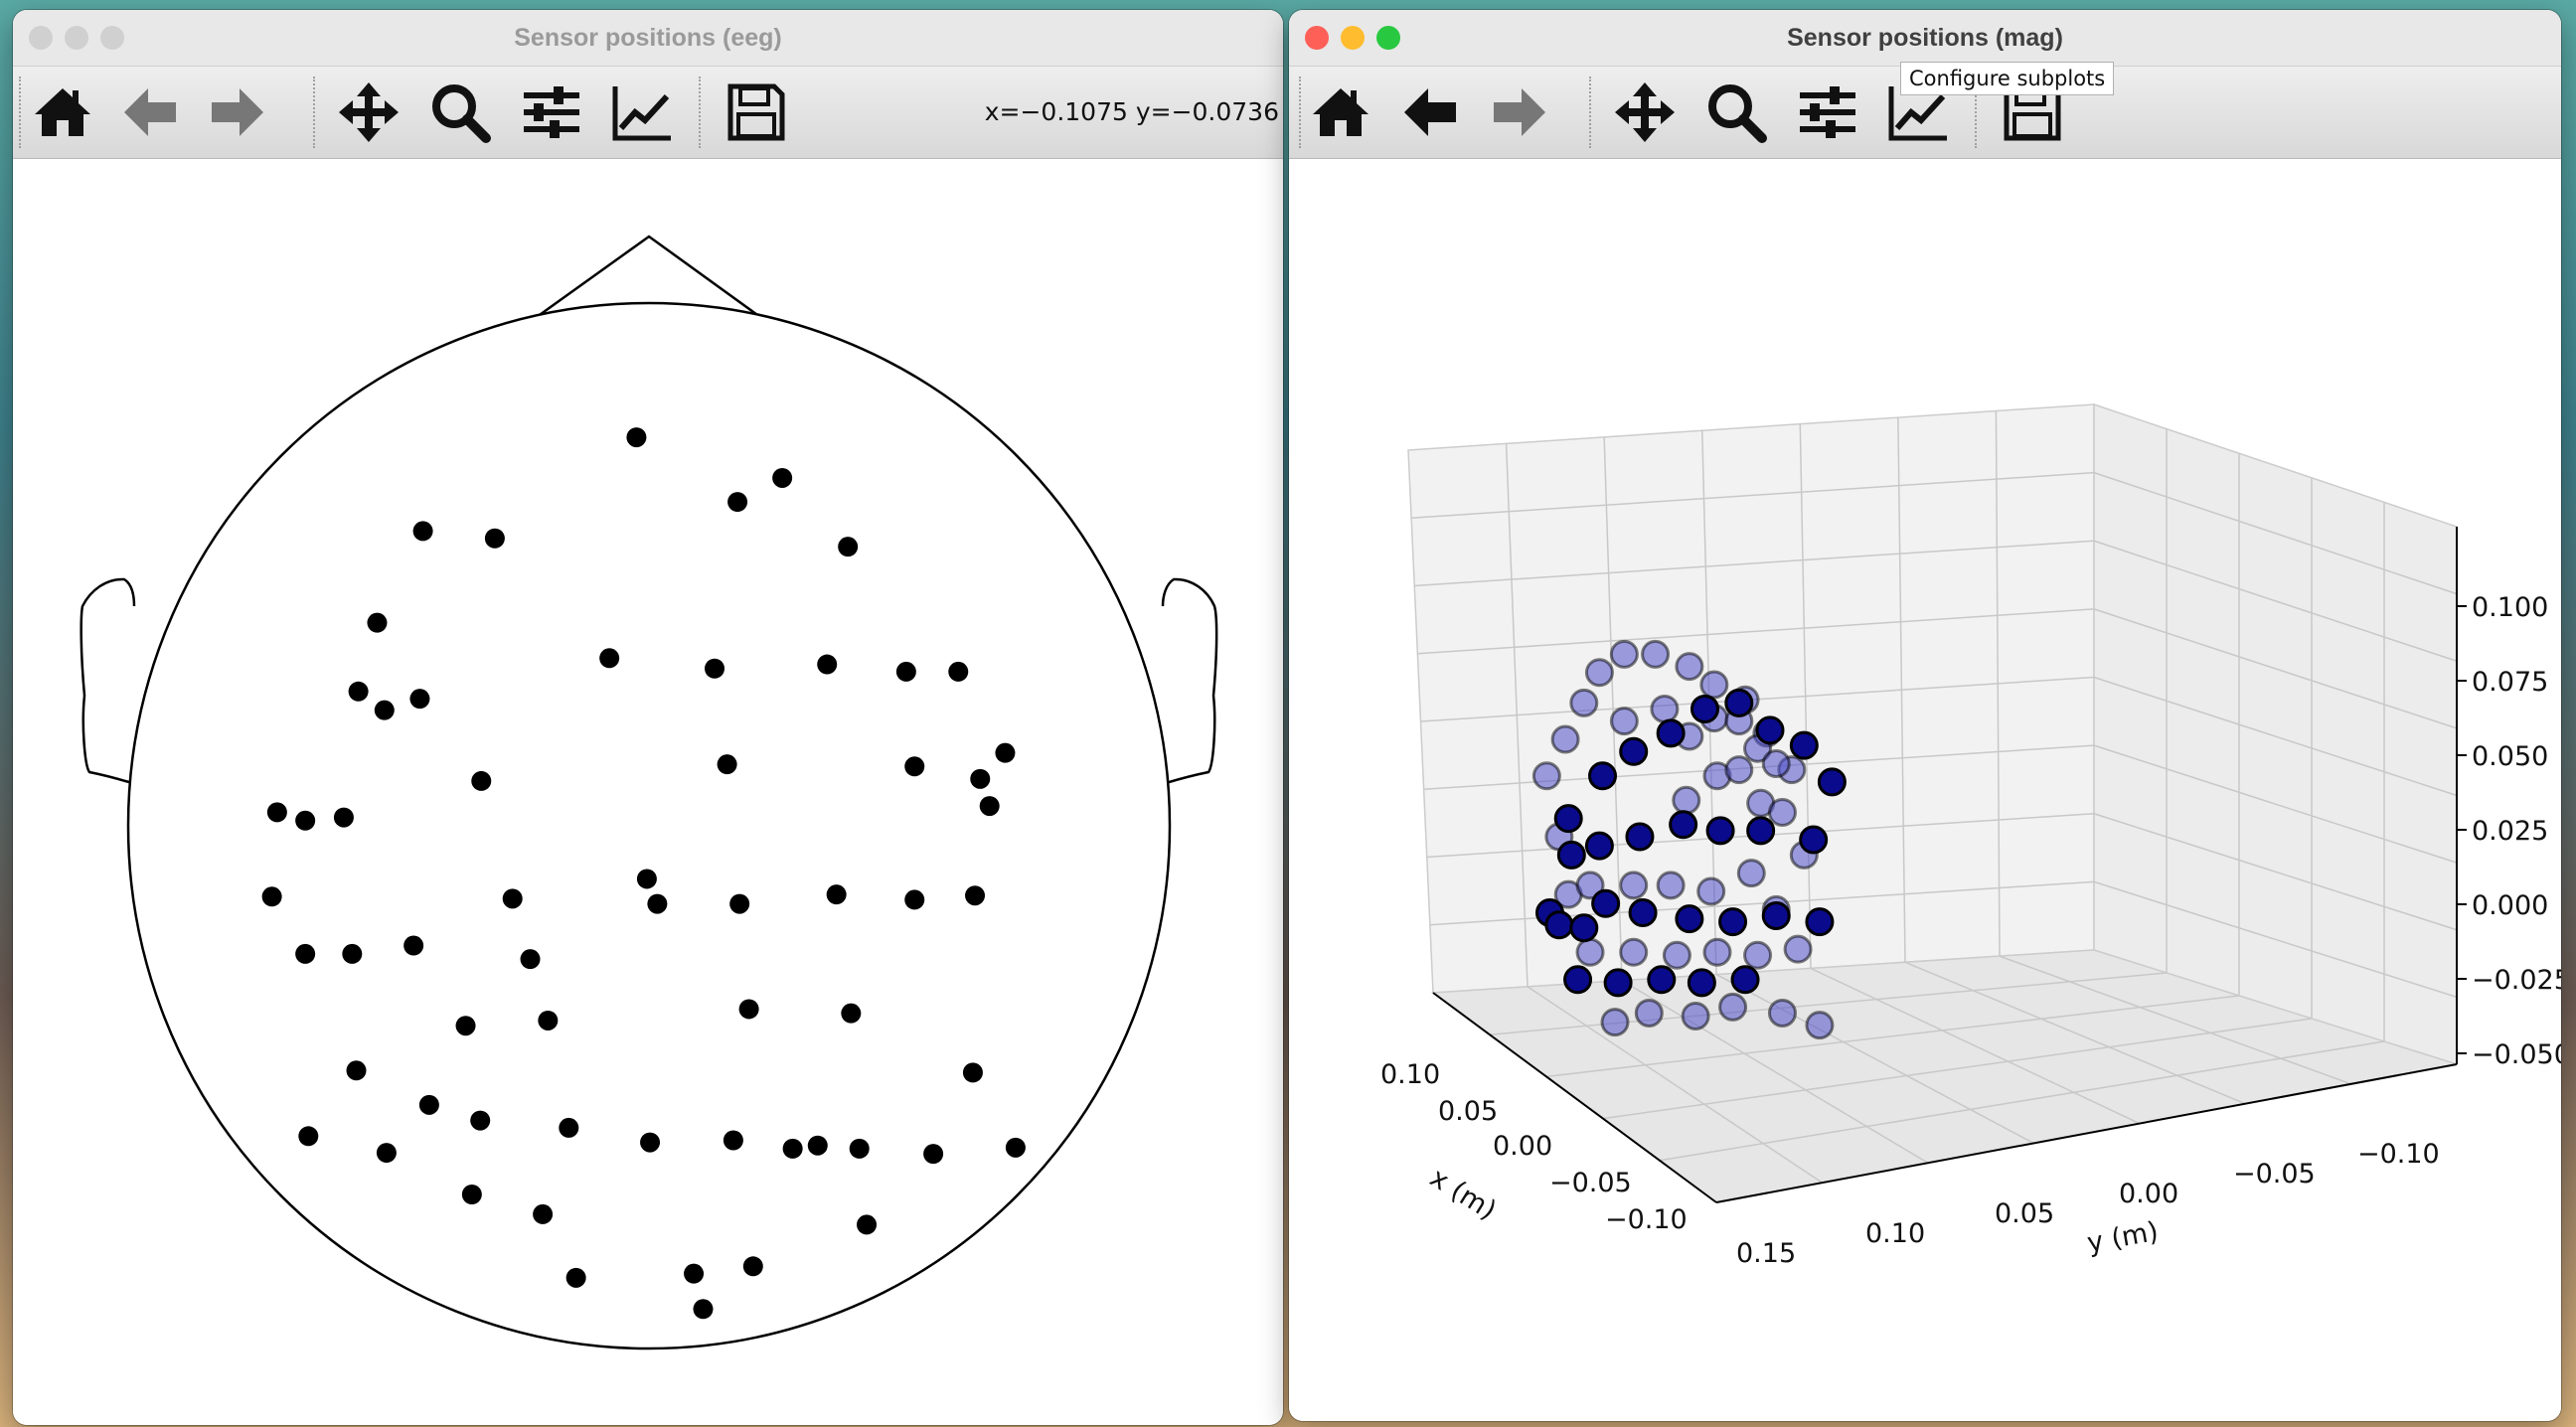  I want to click on zoom-icon, so click(461, 113).